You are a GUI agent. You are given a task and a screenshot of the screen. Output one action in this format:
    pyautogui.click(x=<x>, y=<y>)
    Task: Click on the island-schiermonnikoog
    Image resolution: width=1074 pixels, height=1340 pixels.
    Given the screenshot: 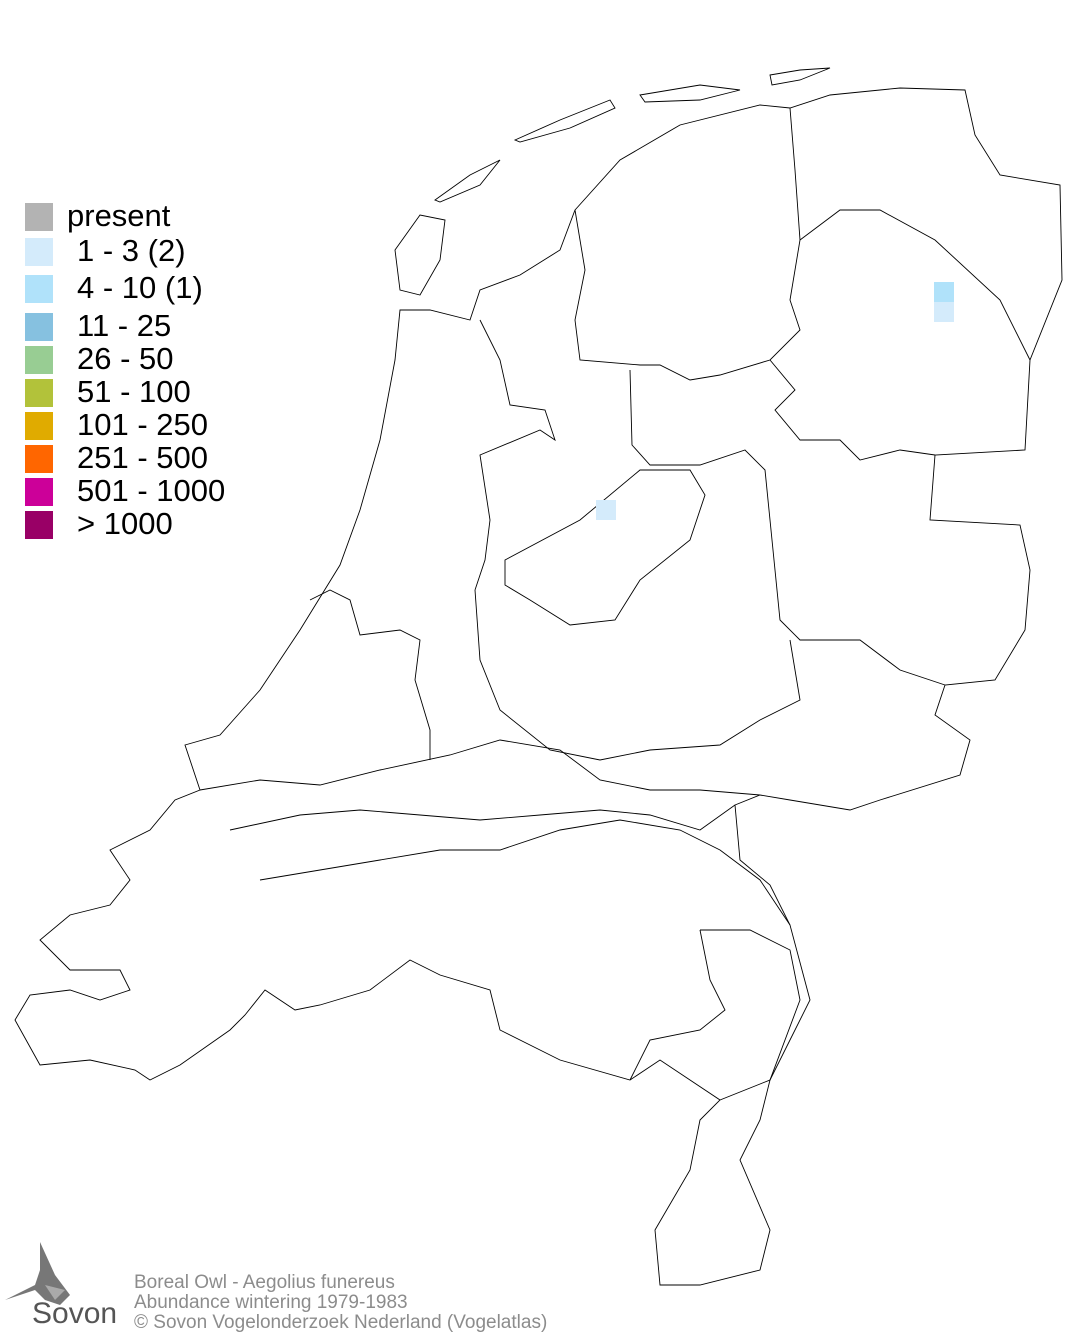 What is the action you would take?
    pyautogui.click(x=800, y=76)
    